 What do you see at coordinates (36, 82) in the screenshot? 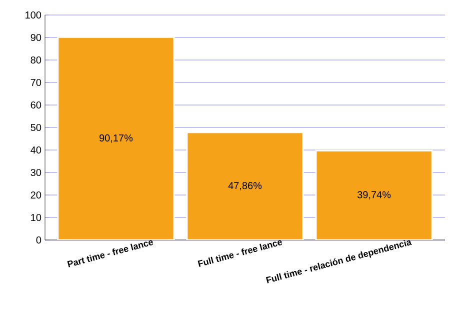
I see `y-tick-label: 70` at bounding box center [36, 82].